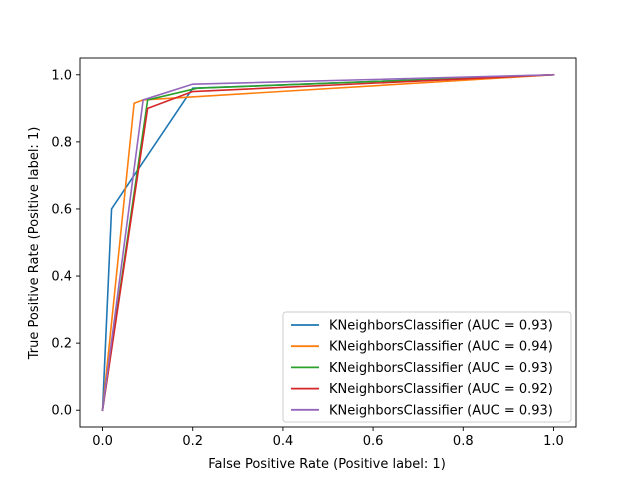 The image size is (640, 484). What do you see at coordinates (463, 441) in the screenshot?
I see `x-tick-label-4: 0.8` at bounding box center [463, 441].